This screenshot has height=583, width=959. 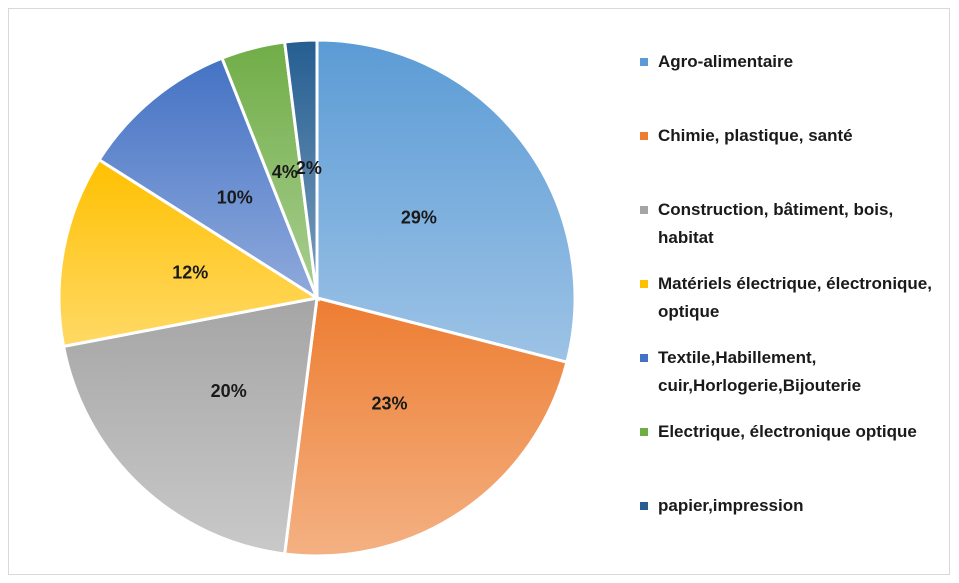 I want to click on data-label: 29%, so click(x=419, y=218).